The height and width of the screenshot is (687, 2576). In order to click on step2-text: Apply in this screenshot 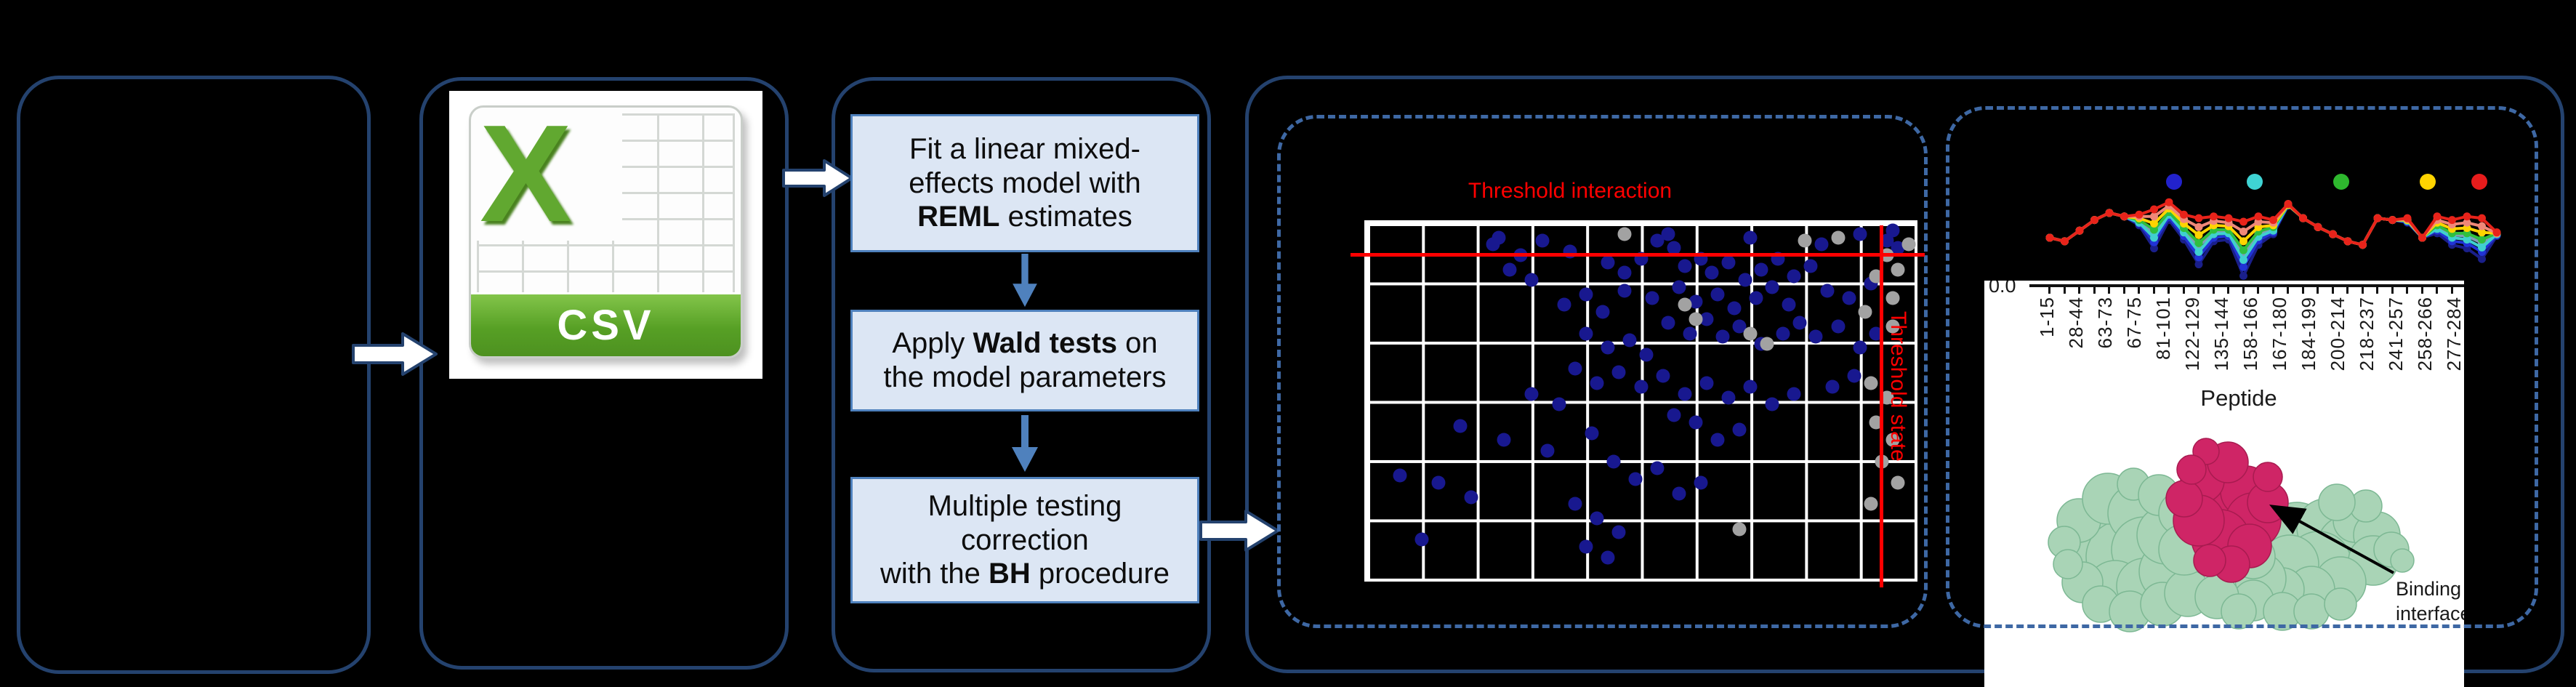, I will do `click(932, 343)`.